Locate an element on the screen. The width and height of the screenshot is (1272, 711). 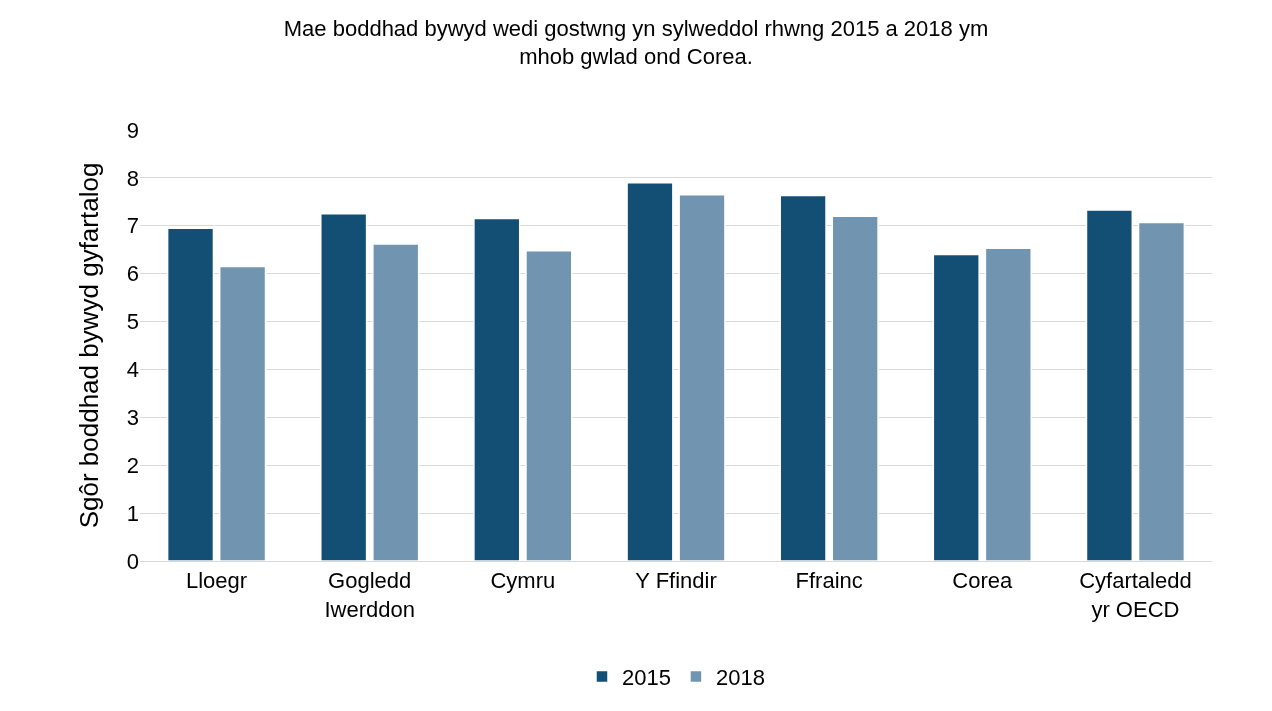
y-tick-label: 1 is located at coordinates (132, 513).